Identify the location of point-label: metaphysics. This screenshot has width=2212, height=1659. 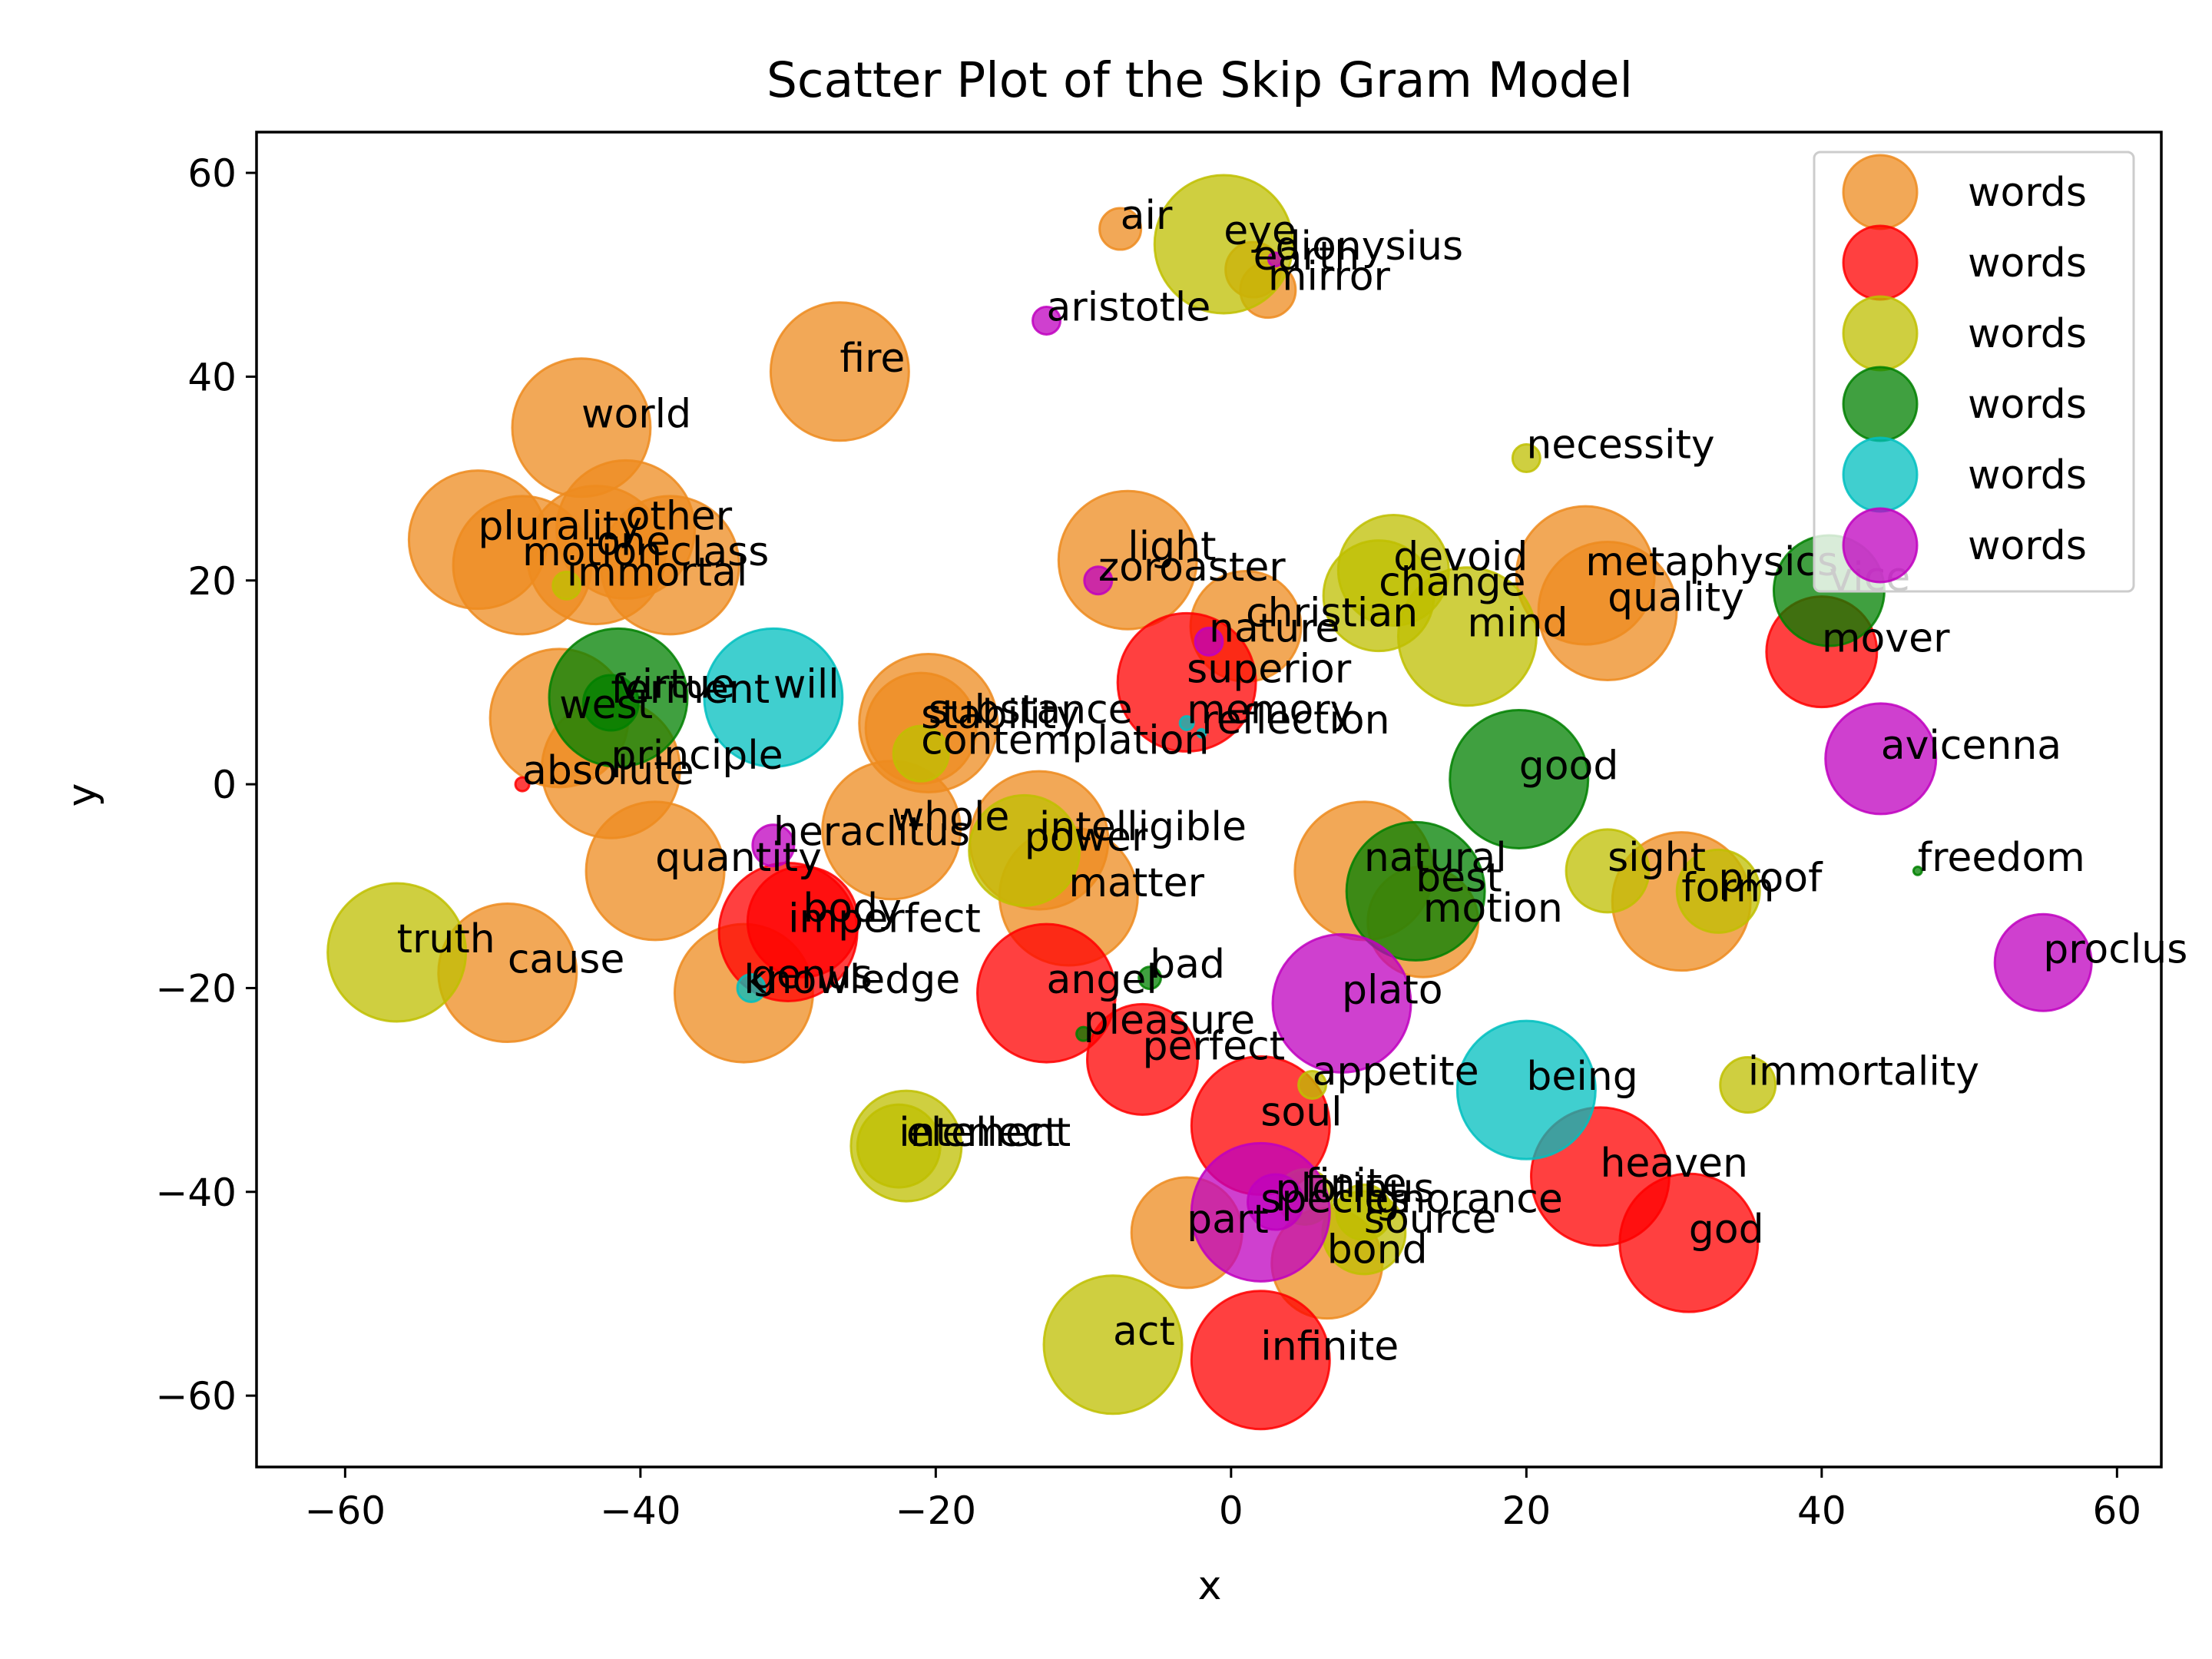
(1712, 562).